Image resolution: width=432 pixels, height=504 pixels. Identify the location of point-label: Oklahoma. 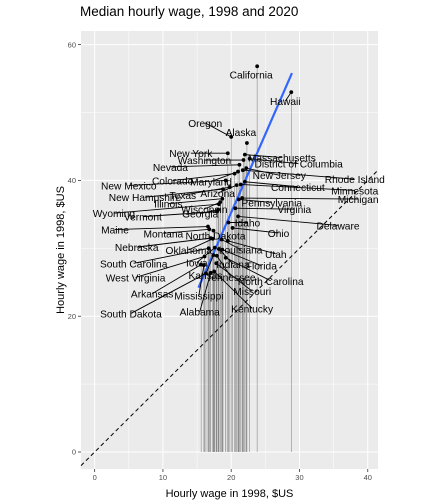
(189, 251).